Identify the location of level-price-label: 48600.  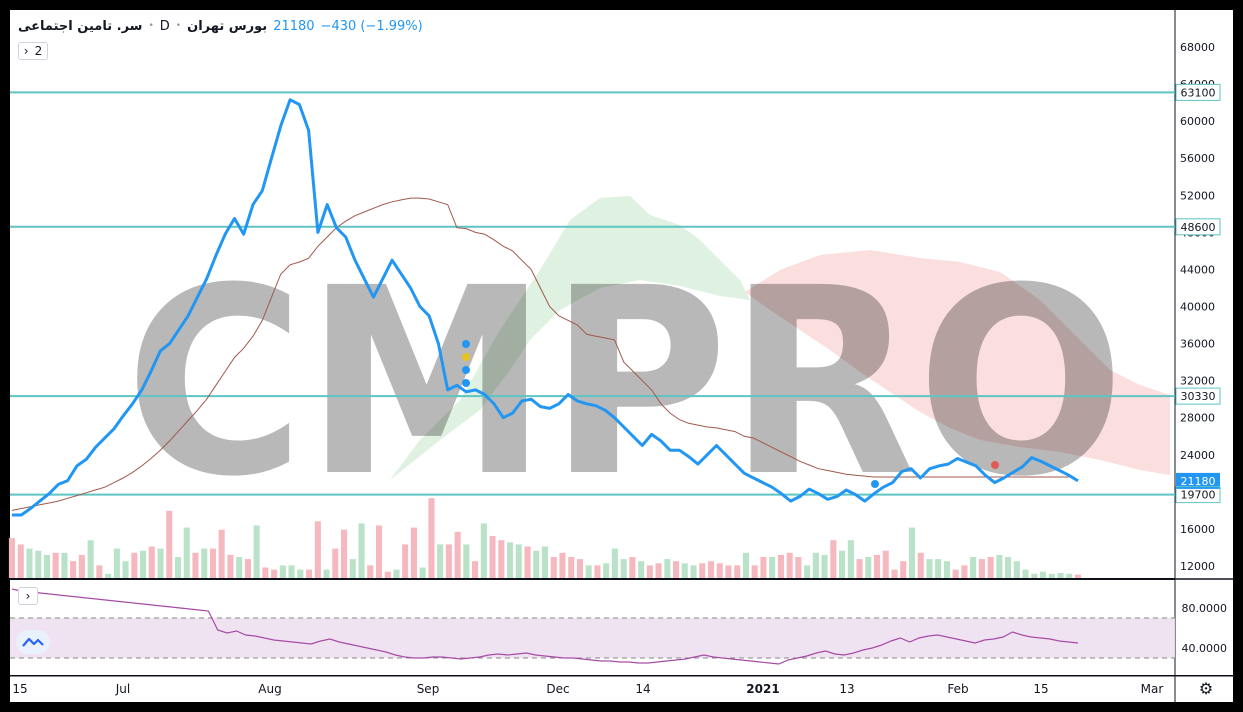
(1198, 227).